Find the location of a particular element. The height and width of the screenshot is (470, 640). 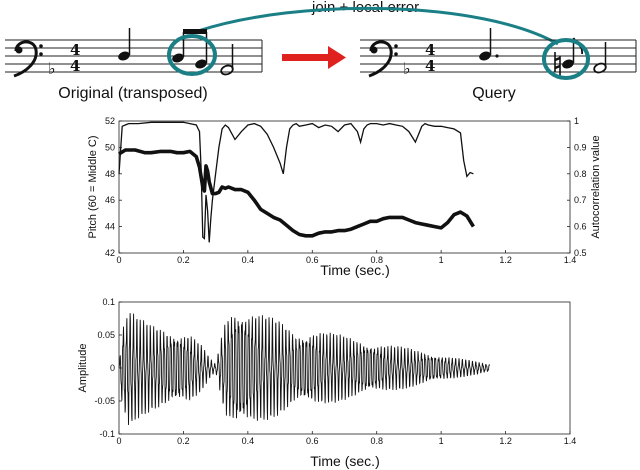

pitch-chart-rtick-label: 0.9 is located at coordinates (580, 147).